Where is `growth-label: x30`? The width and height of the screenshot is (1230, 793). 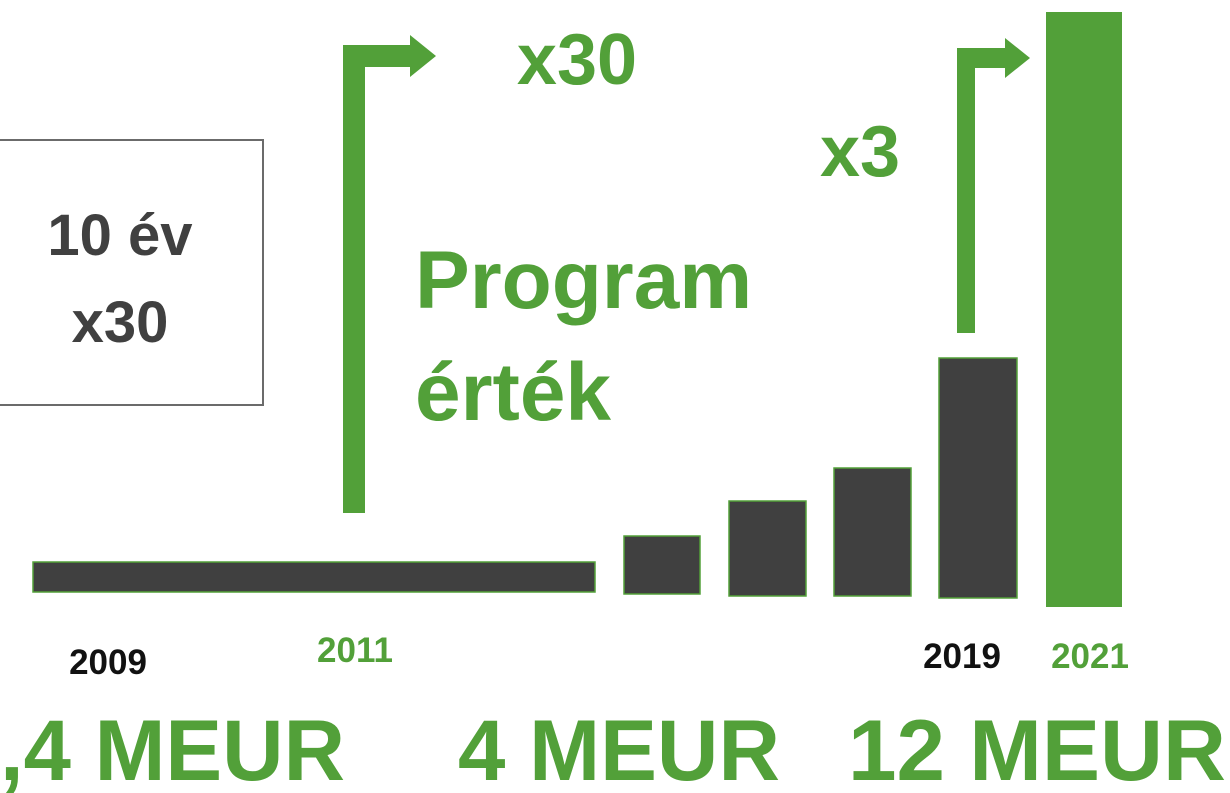 growth-label: x30 is located at coordinates (577, 60).